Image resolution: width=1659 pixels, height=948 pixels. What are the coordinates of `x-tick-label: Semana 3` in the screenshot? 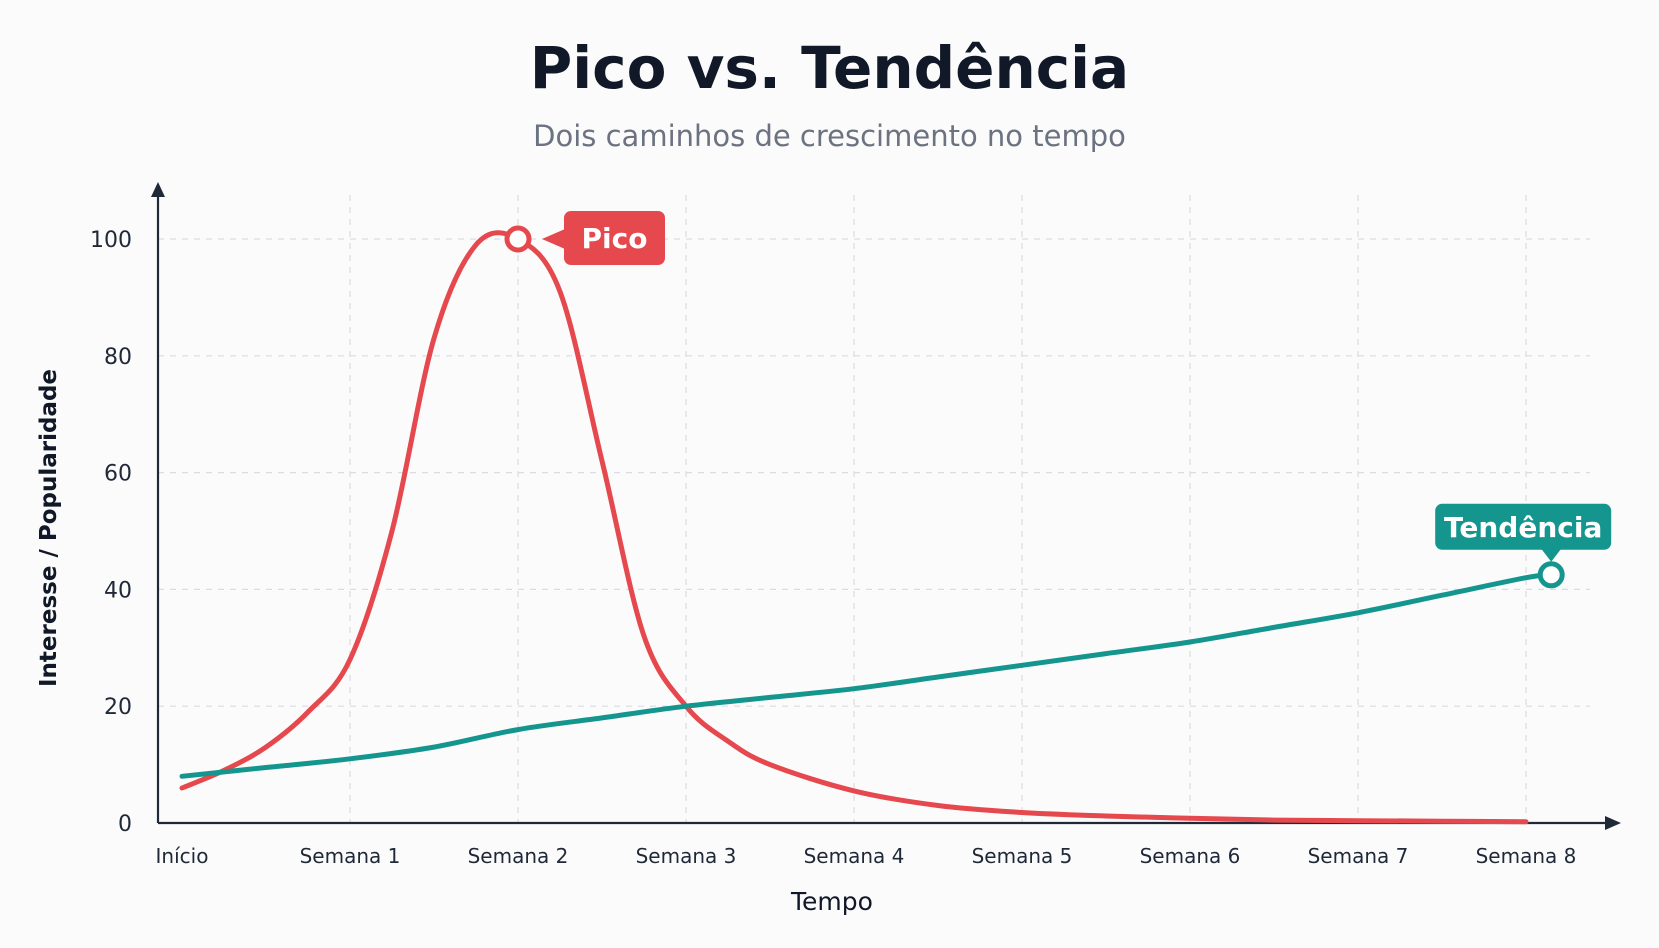 It's located at (686, 856).